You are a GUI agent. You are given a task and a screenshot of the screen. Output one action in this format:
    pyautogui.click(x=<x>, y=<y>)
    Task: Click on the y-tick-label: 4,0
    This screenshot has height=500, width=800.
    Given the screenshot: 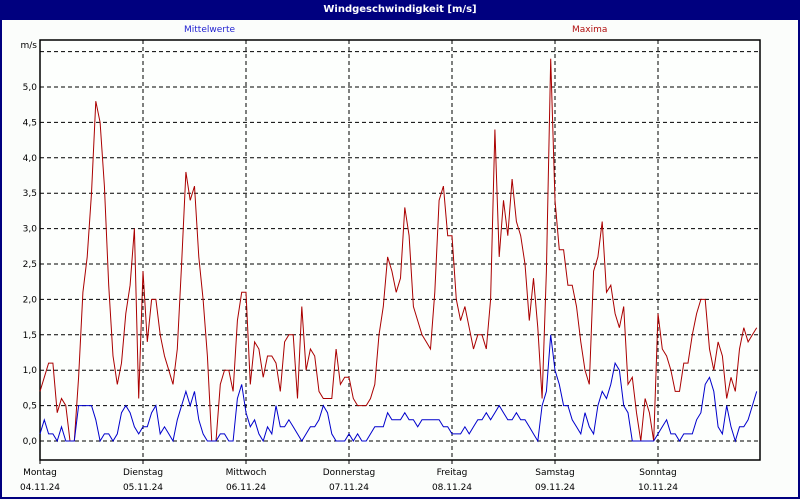 What is the action you would take?
    pyautogui.click(x=30, y=159)
    